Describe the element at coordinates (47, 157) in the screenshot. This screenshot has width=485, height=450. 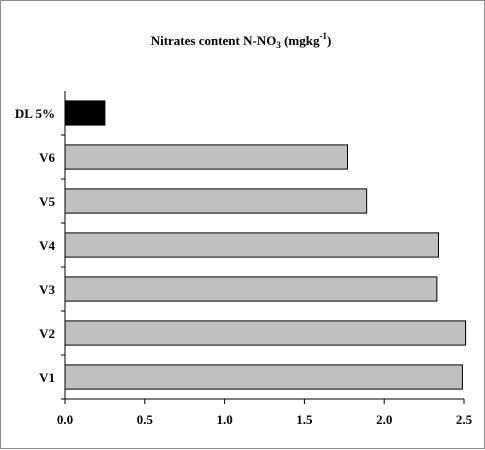
I see `y-category-label: V6` at that location.